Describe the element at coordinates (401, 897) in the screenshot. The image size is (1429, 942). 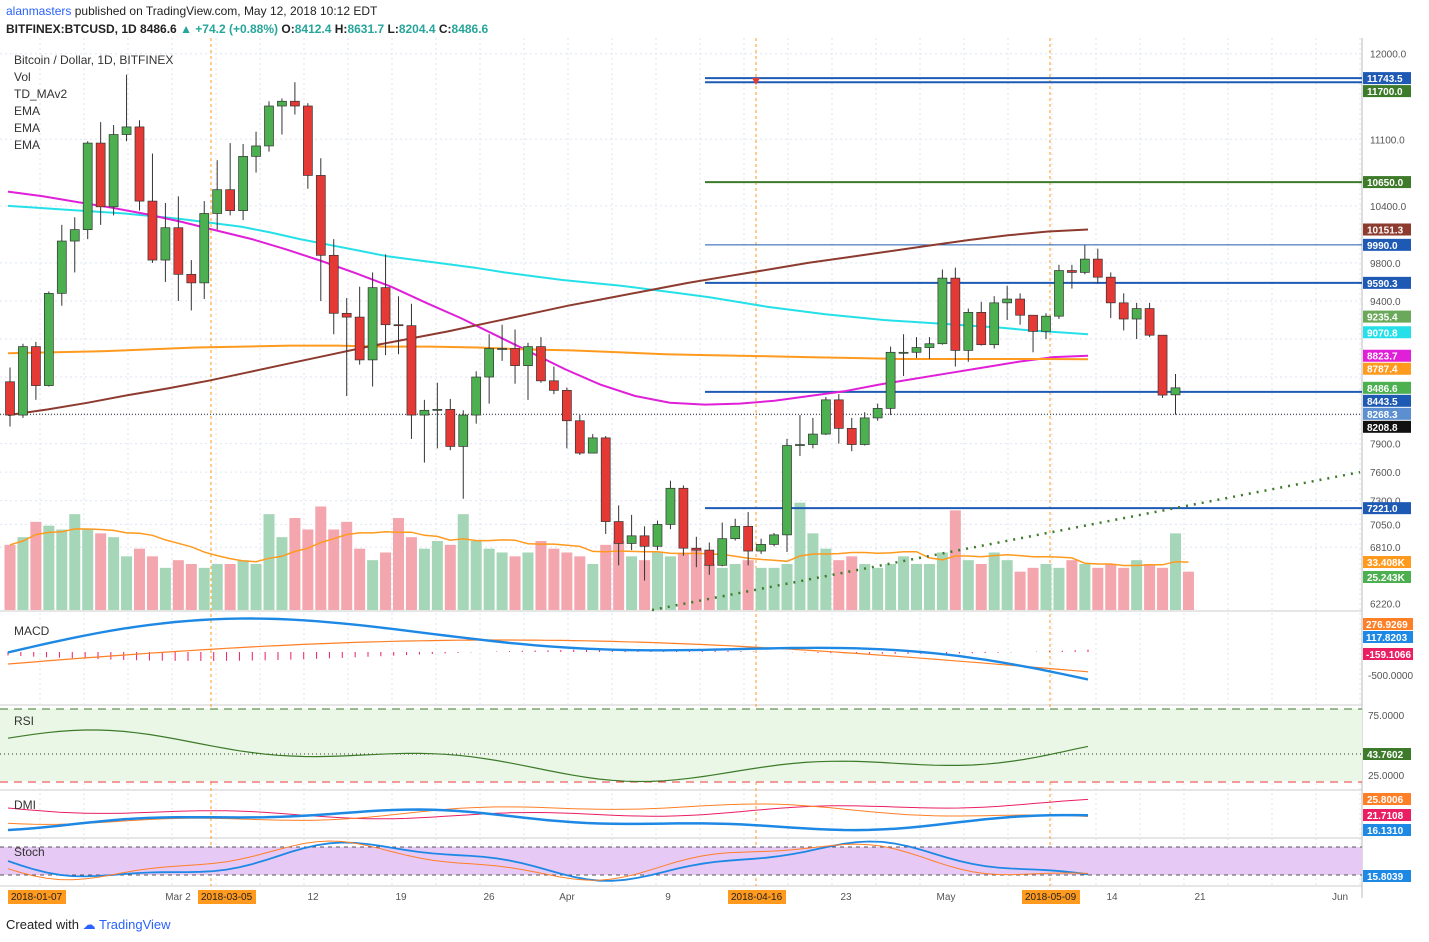
I see `time-tick-label: 19` at that location.